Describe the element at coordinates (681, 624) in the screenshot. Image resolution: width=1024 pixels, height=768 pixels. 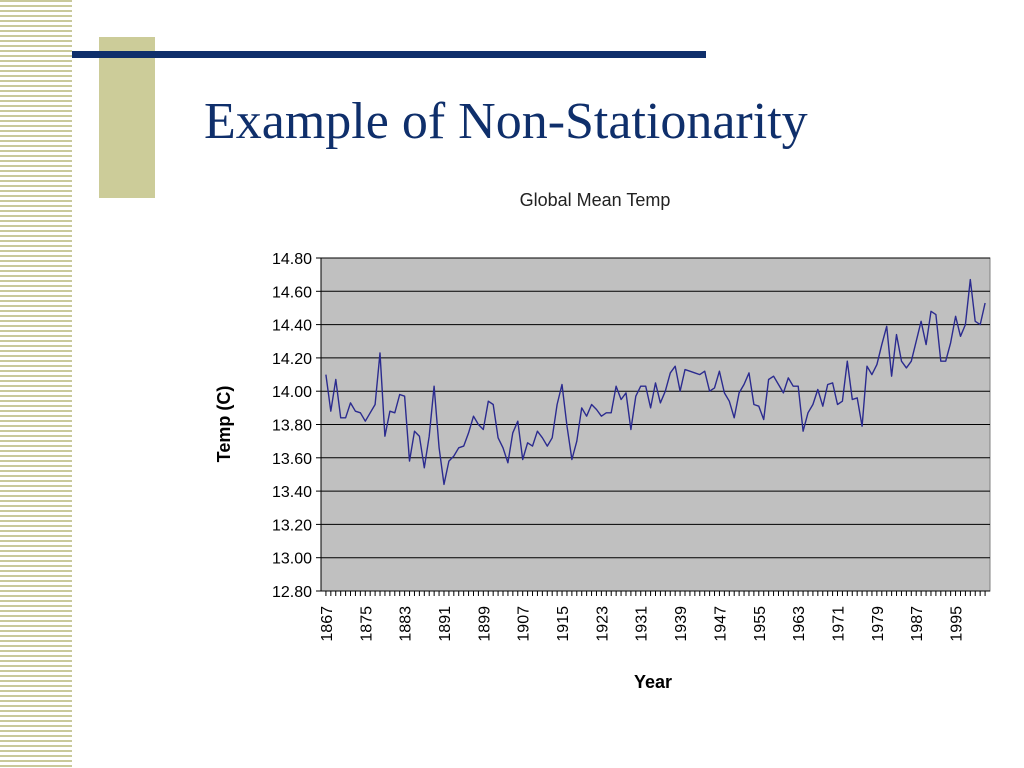
I see `x-tick-label: 1939` at that location.